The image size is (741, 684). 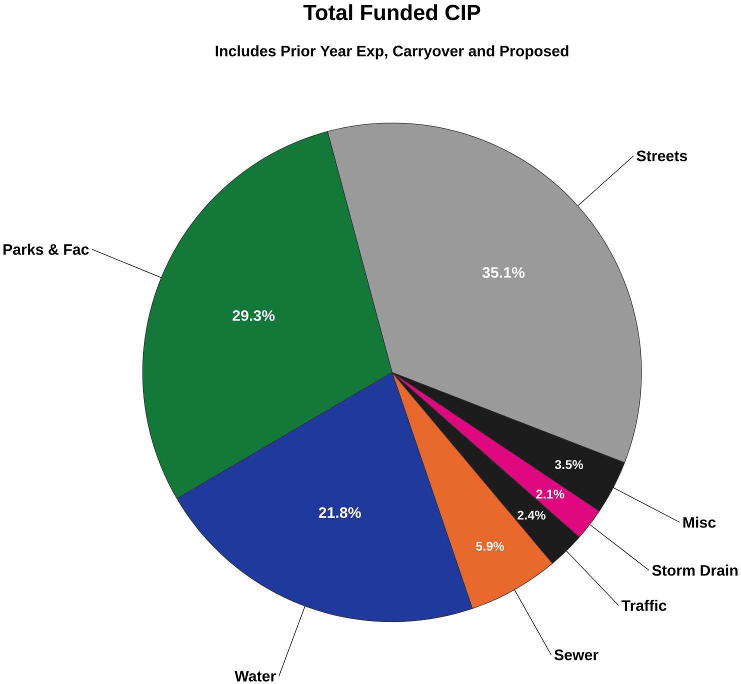 What do you see at coordinates (576, 655) in the screenshot?
I see `slice-label: Sewer` at bounding box center [576, 655].